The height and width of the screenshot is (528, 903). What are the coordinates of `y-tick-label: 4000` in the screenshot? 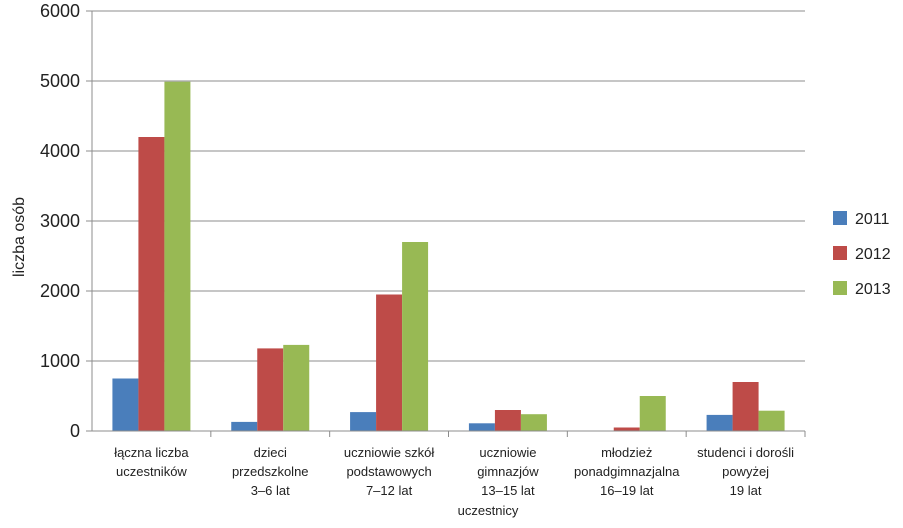 It's located at (60, 151).